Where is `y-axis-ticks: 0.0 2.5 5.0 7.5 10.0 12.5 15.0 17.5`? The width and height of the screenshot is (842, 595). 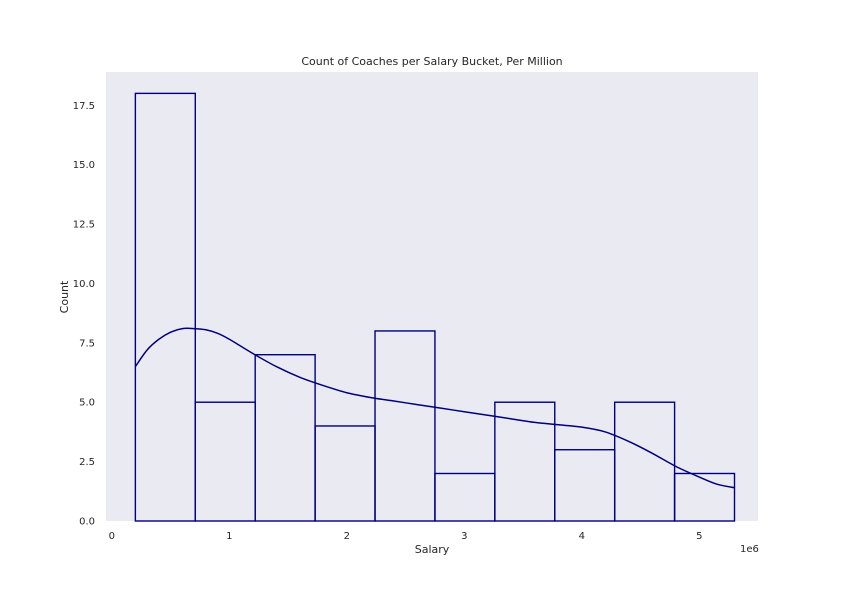 y-axis-ticks: 0.0 2.5 5.0 7.5 10.0 12.5 15.0 17.5 is located at coordinates (84, 314).